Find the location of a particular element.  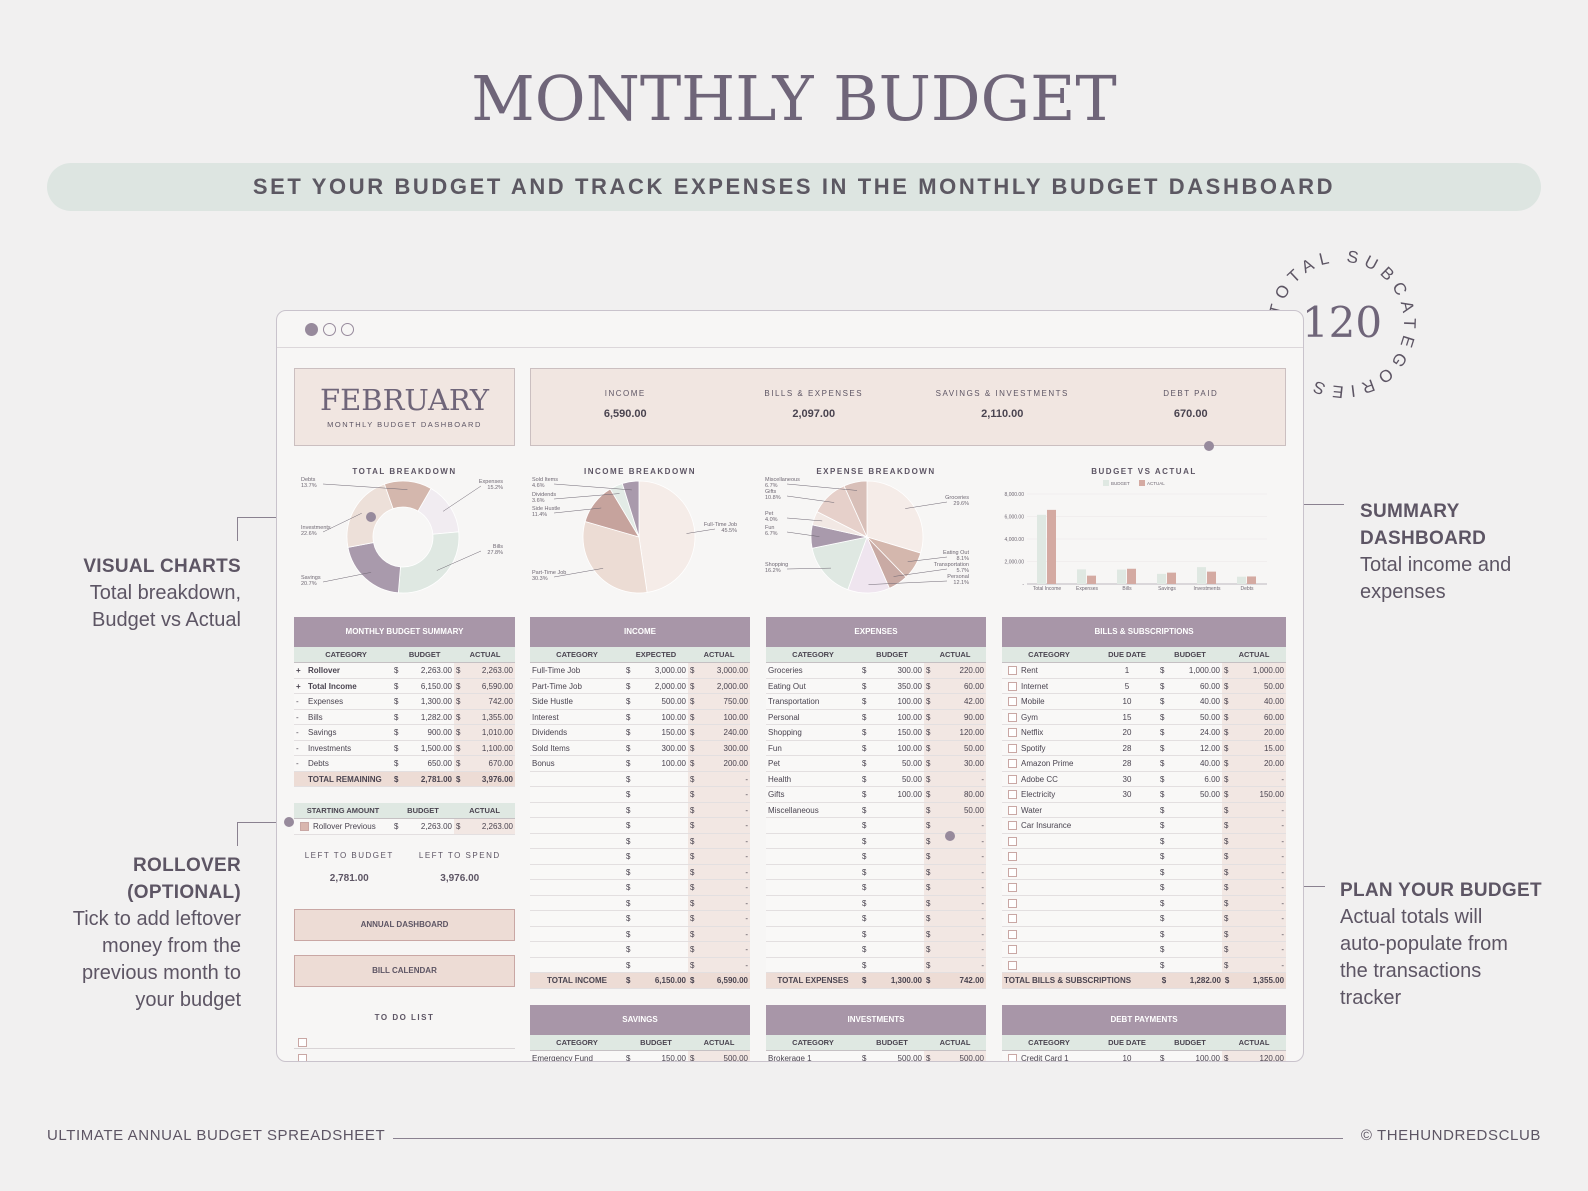

annual-dashboard-button: ANNUAL DASHBOARD is located at coordinates (404, 925).